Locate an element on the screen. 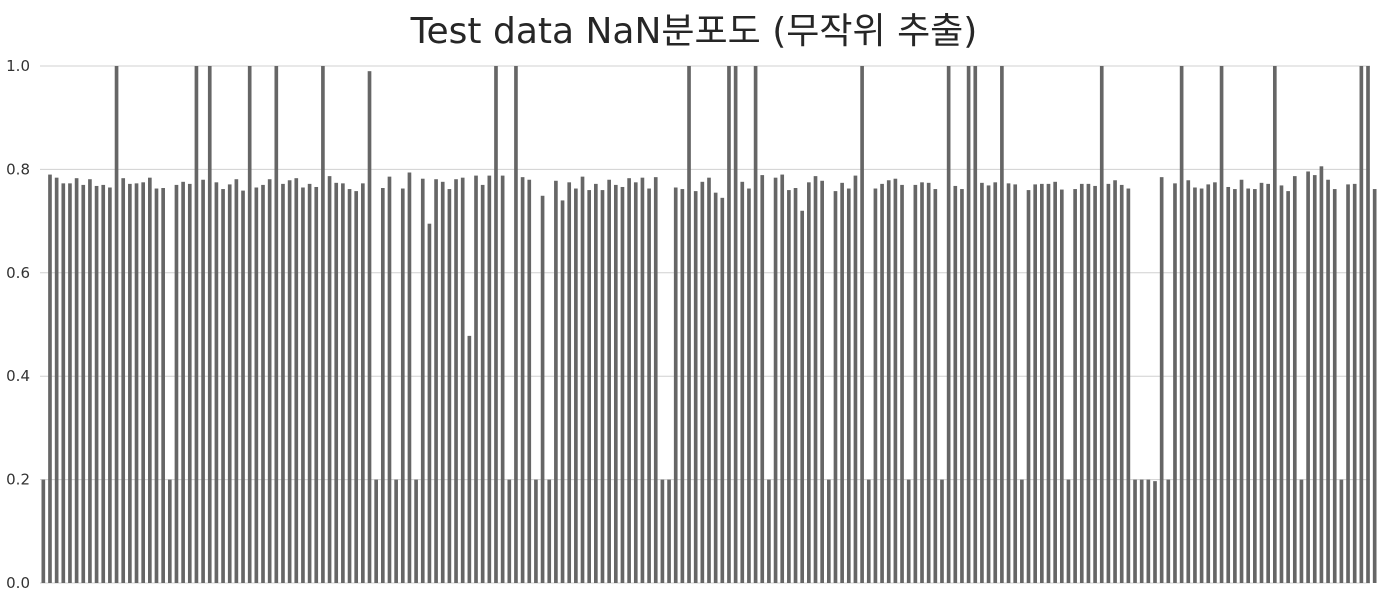 The height and width of the screenshot is (601, 1388). y-axis-ticks: 0.0 0.2 0.4 0.6 0.8 1.0 is located at coordinates (18, 324).